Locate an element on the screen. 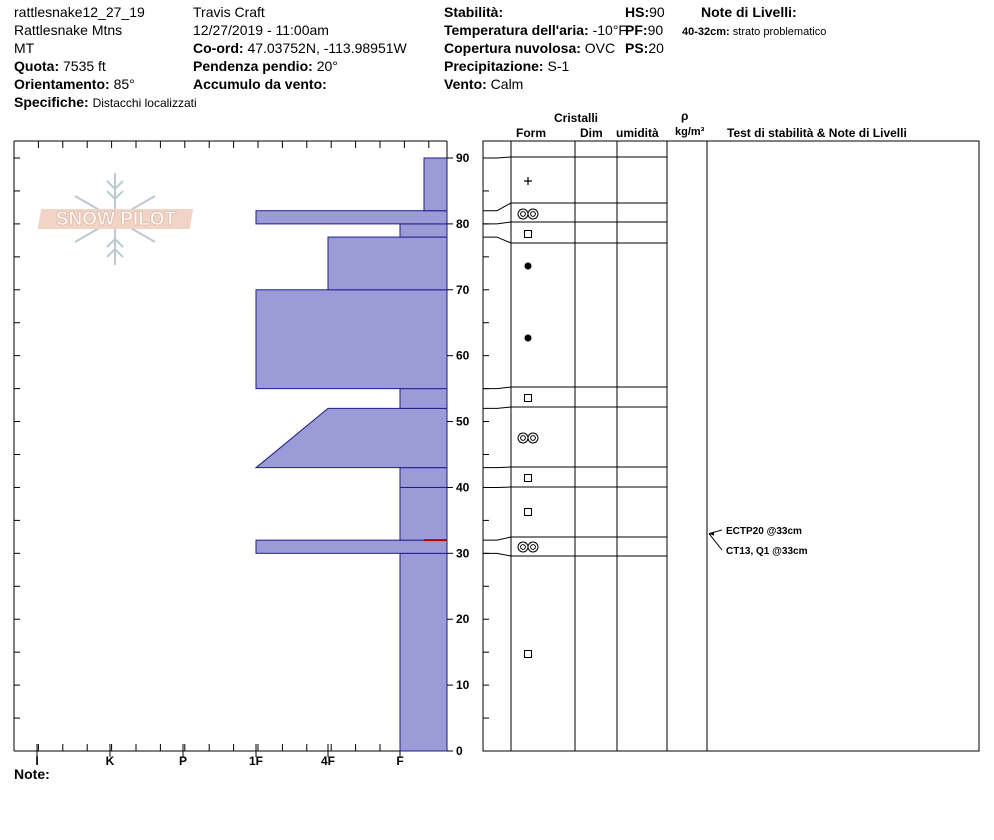 This screenshot has width=994, height=840. coord-label: Co-ord: is located at coordinates (218, 48).